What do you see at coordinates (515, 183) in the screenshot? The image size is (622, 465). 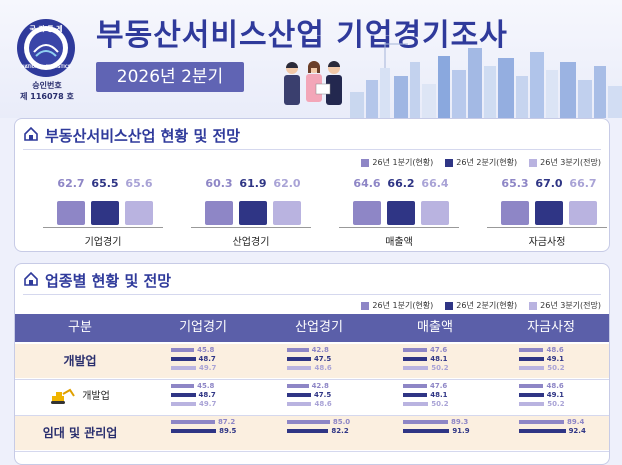 I see `data-label: 65.3` at bounding box center [515, 183].